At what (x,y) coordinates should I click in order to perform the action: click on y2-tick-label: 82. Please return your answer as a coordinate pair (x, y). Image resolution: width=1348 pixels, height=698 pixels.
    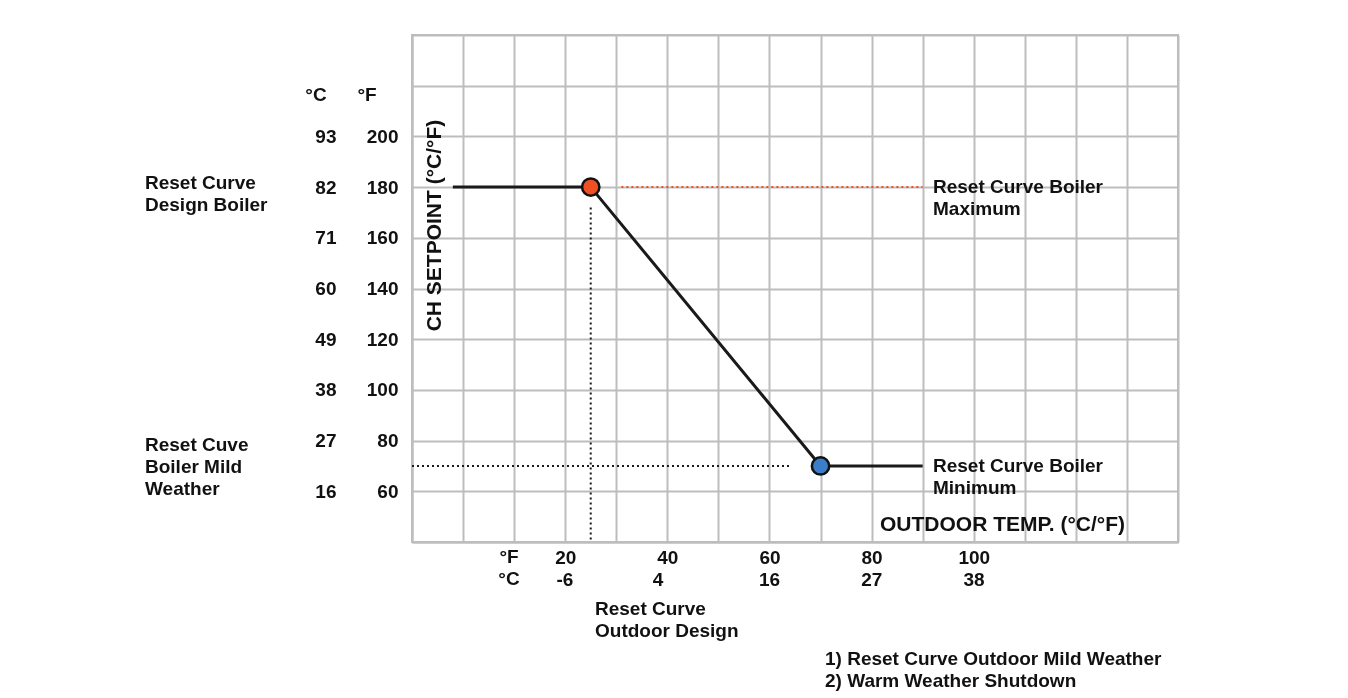
    Looking at the image, I should click on (326, 187).